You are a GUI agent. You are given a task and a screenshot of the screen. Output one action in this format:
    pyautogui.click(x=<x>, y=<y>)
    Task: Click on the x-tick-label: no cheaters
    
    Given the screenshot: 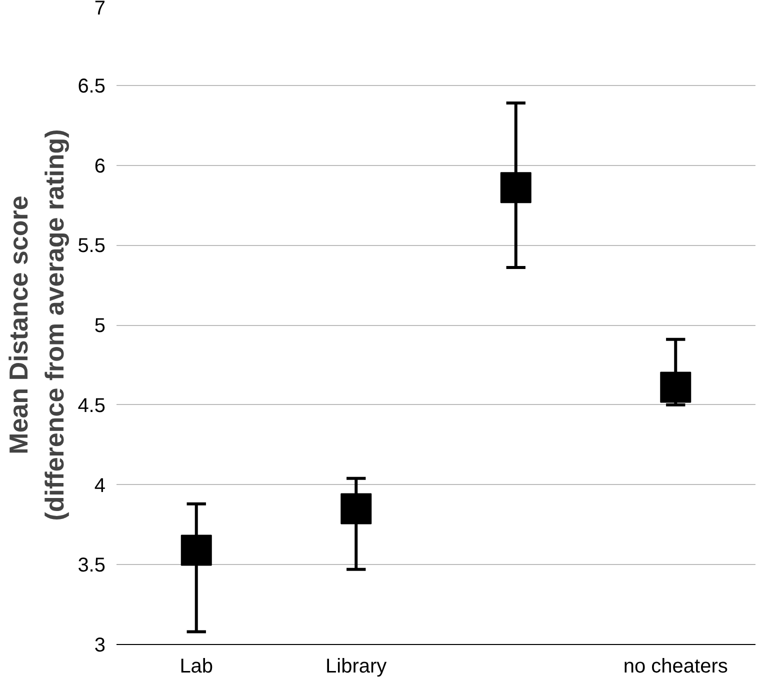 What is the action you would take?
    pyautogui.click(x=675, y=667)
    